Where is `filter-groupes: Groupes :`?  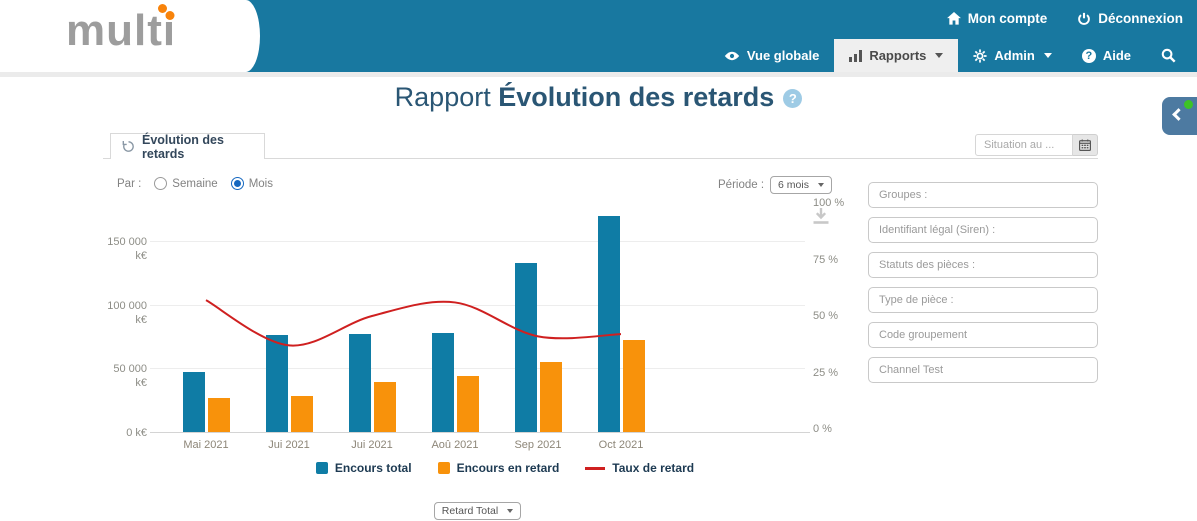
filter-groupes: Groupes : is located at coordinates (983, 195).